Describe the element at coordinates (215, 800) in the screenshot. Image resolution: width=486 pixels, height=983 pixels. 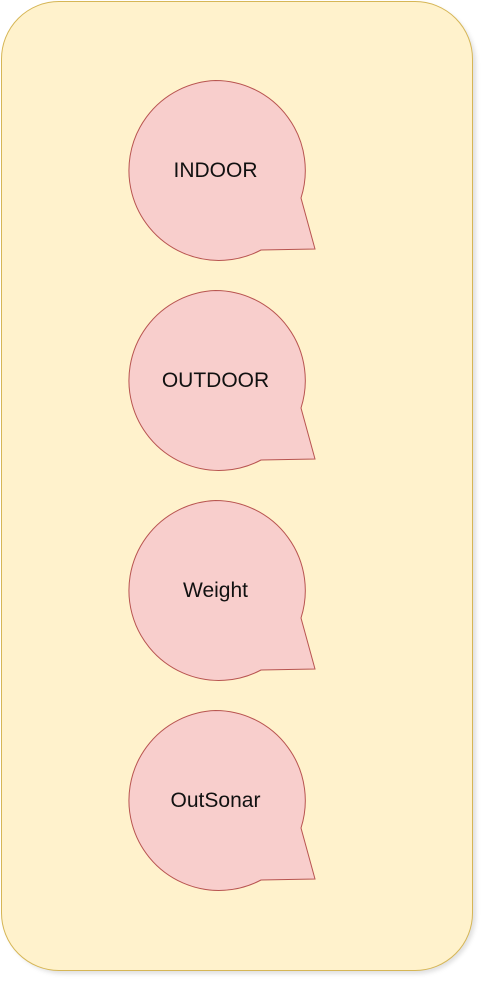
I see `node-label: OutSonar` at that location.